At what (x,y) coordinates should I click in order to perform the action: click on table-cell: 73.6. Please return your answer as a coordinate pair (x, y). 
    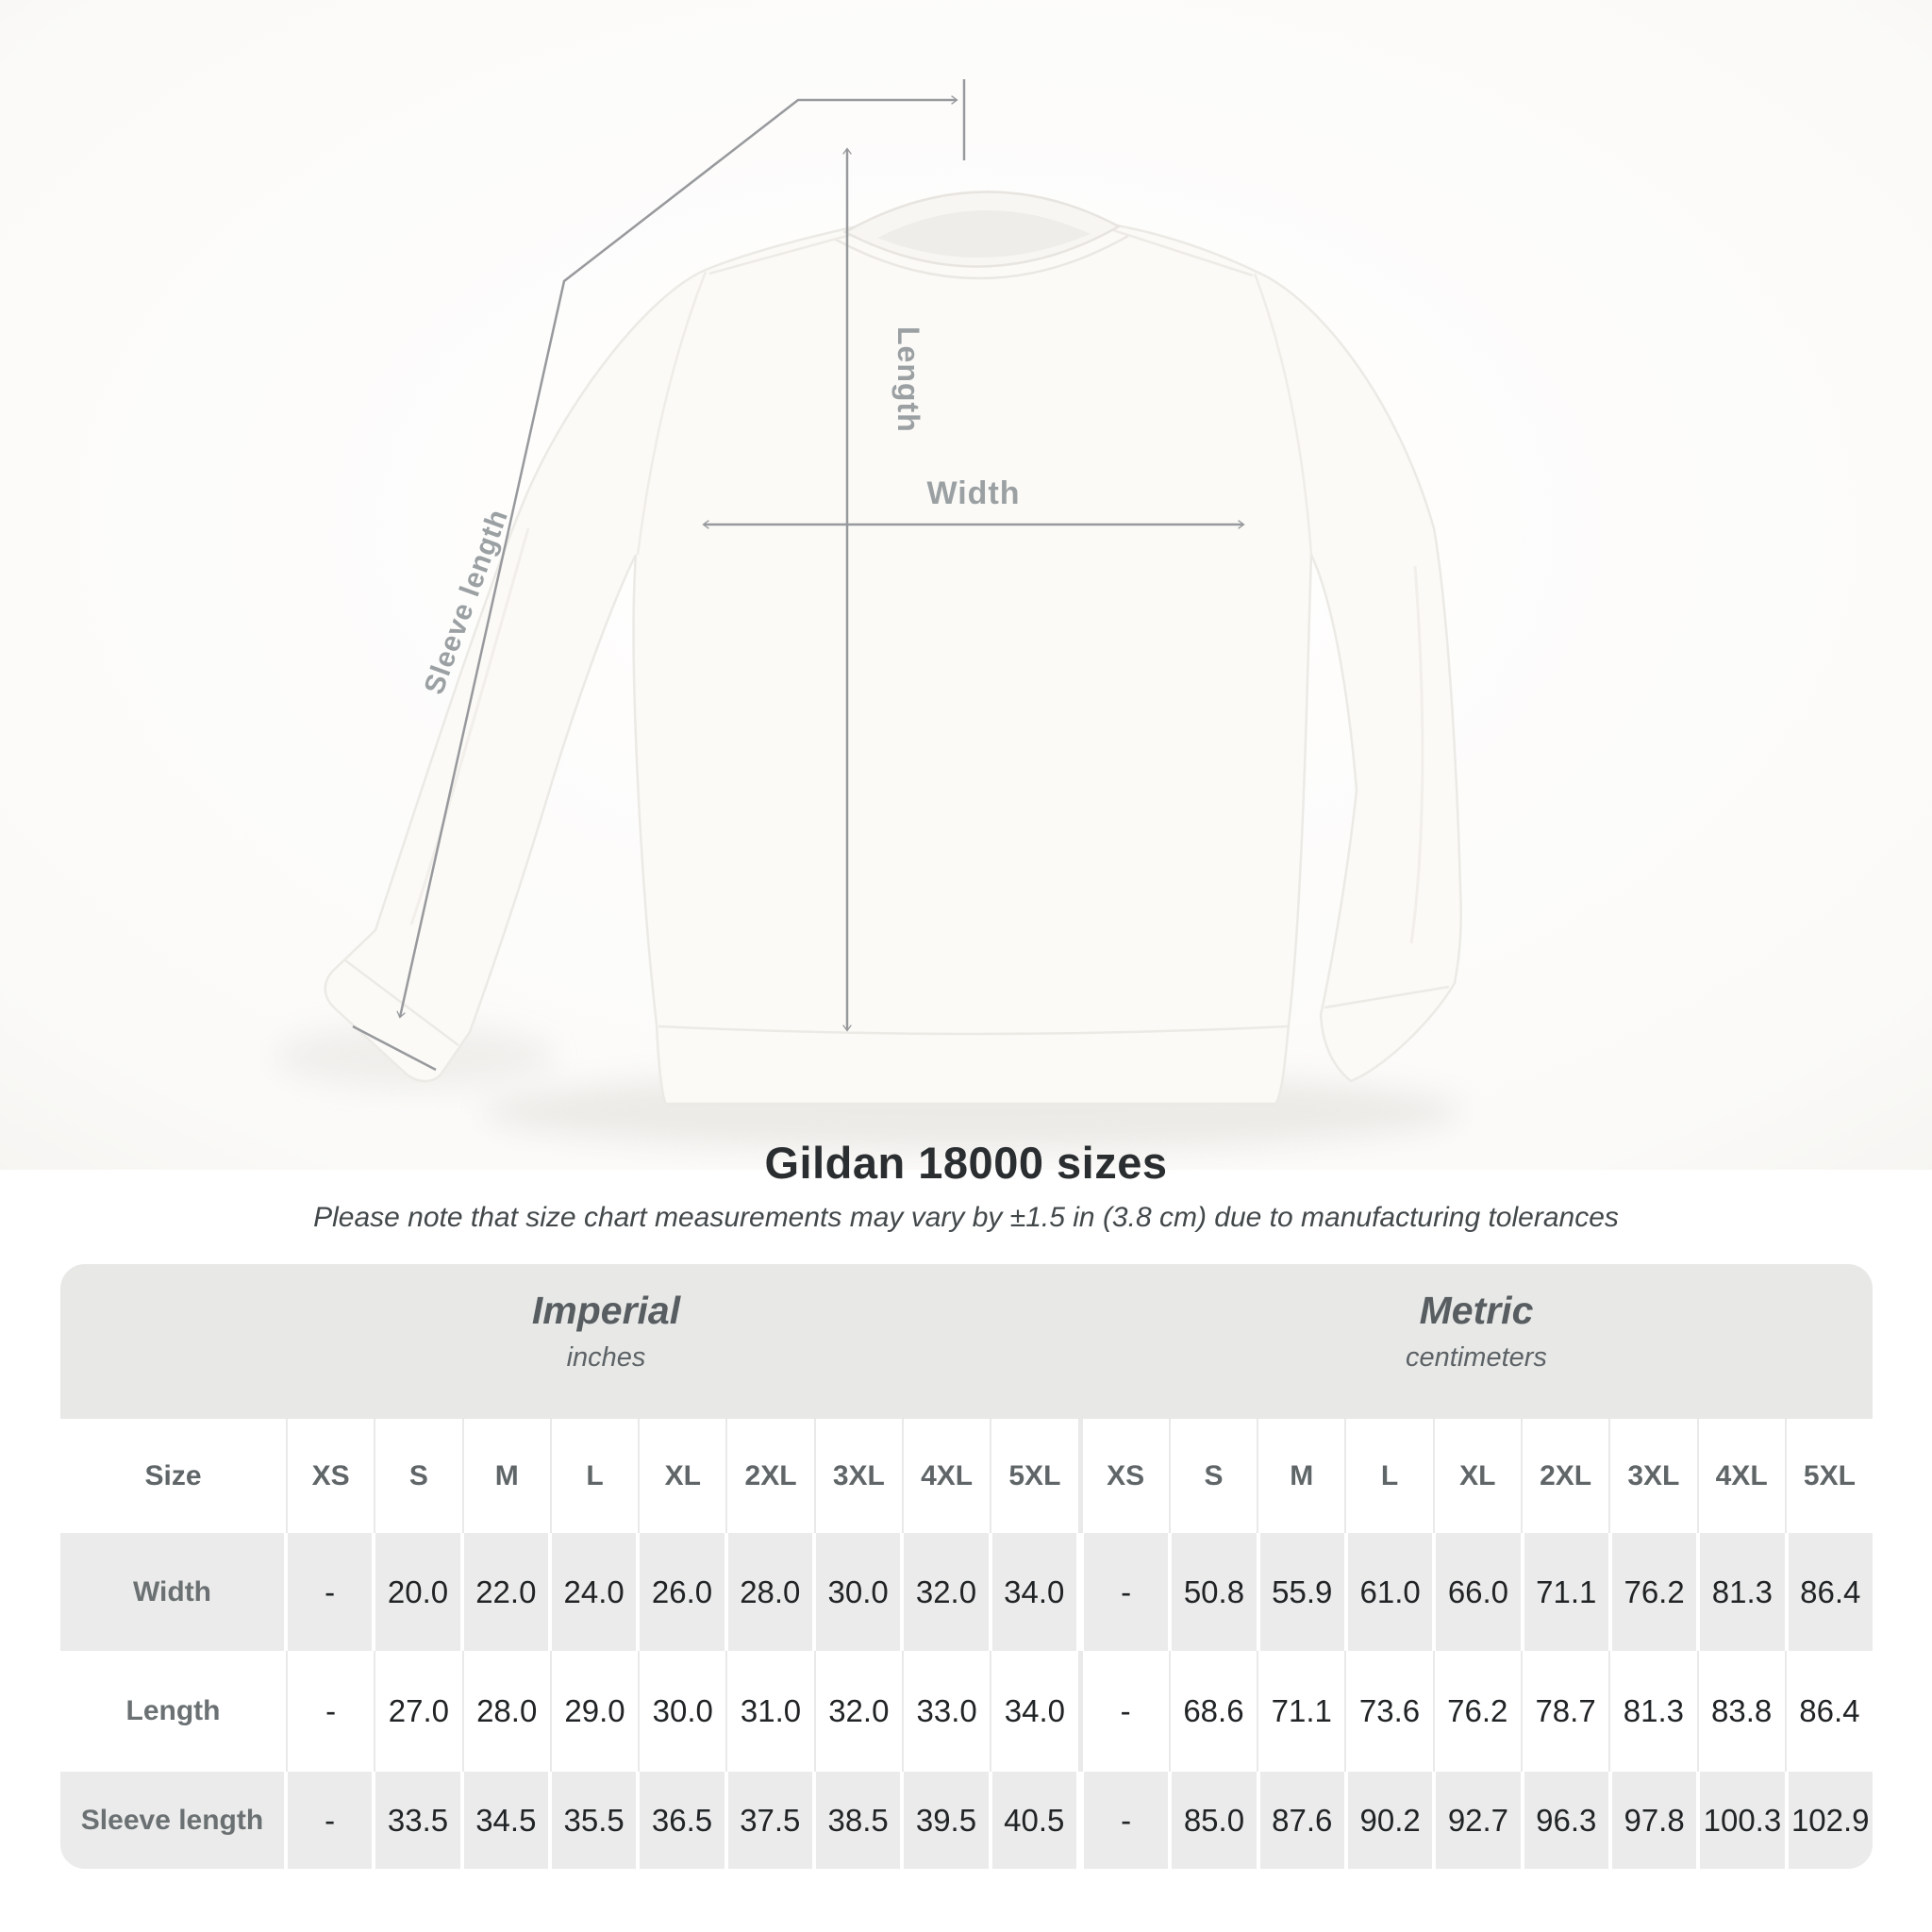
    Looking at the image, I should click on (1390, 1711).